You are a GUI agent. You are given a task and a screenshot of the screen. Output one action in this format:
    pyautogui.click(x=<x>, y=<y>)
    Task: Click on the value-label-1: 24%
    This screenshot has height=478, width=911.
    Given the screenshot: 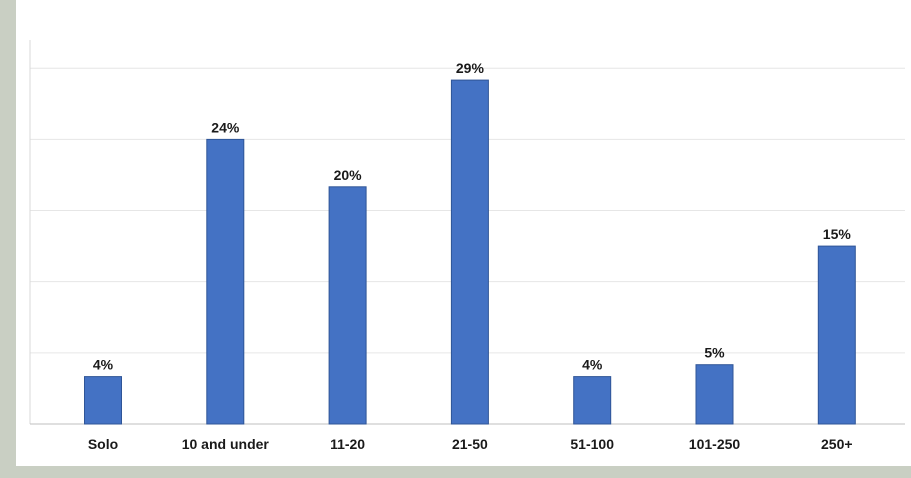 What is the action you would take?
    pyautogui.click(x=225, y=127)
    